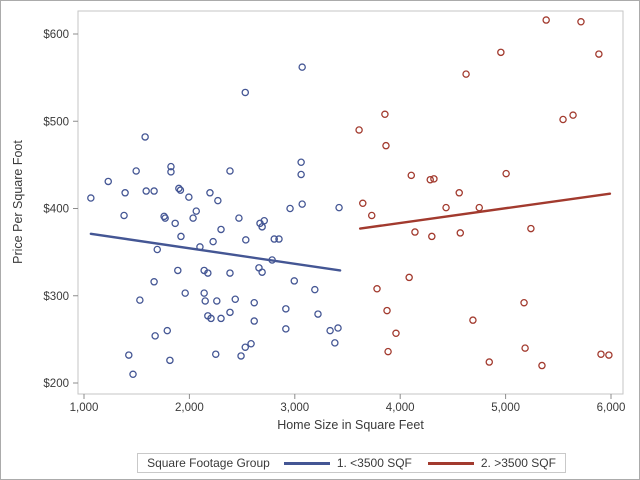 Image resolution: width=640 pixels, height=480 pixels. Describe the element at coordinates (505, 408) in the screenshot. I see `x-tick-label: 5,000` at that location.